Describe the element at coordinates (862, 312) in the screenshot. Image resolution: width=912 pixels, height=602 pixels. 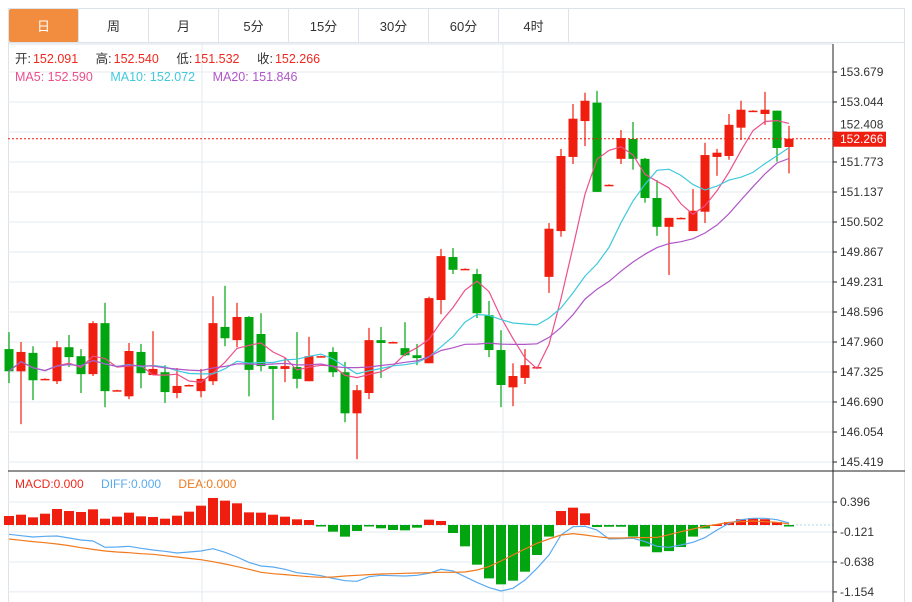
I see `price-axis-label: 148.596` at that location.